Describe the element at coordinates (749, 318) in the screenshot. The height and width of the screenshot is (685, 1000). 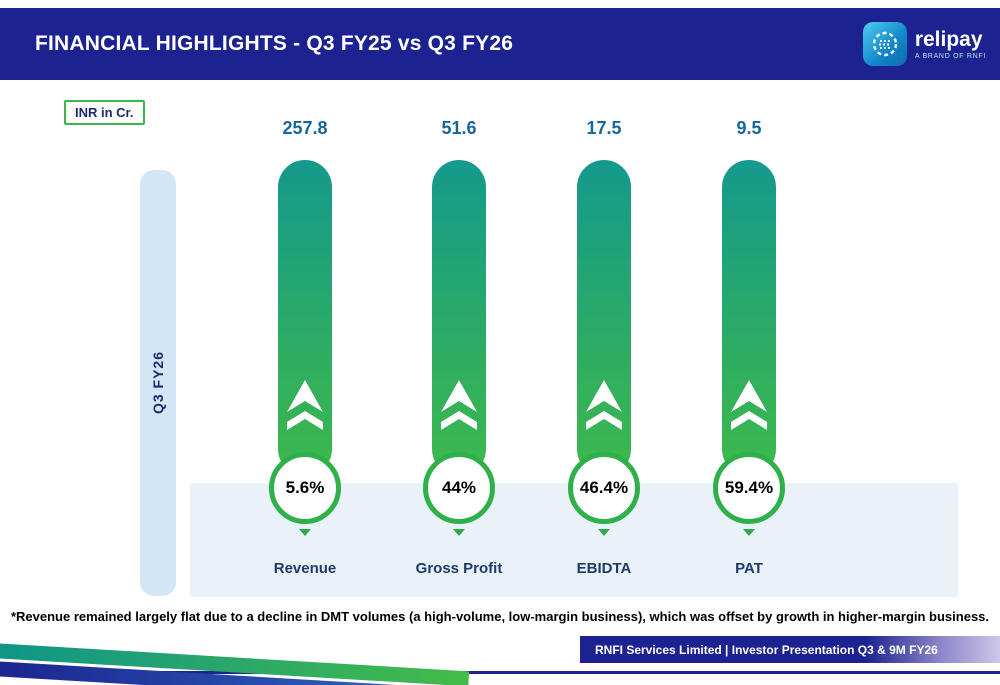
I see `bar-pat` at that location.